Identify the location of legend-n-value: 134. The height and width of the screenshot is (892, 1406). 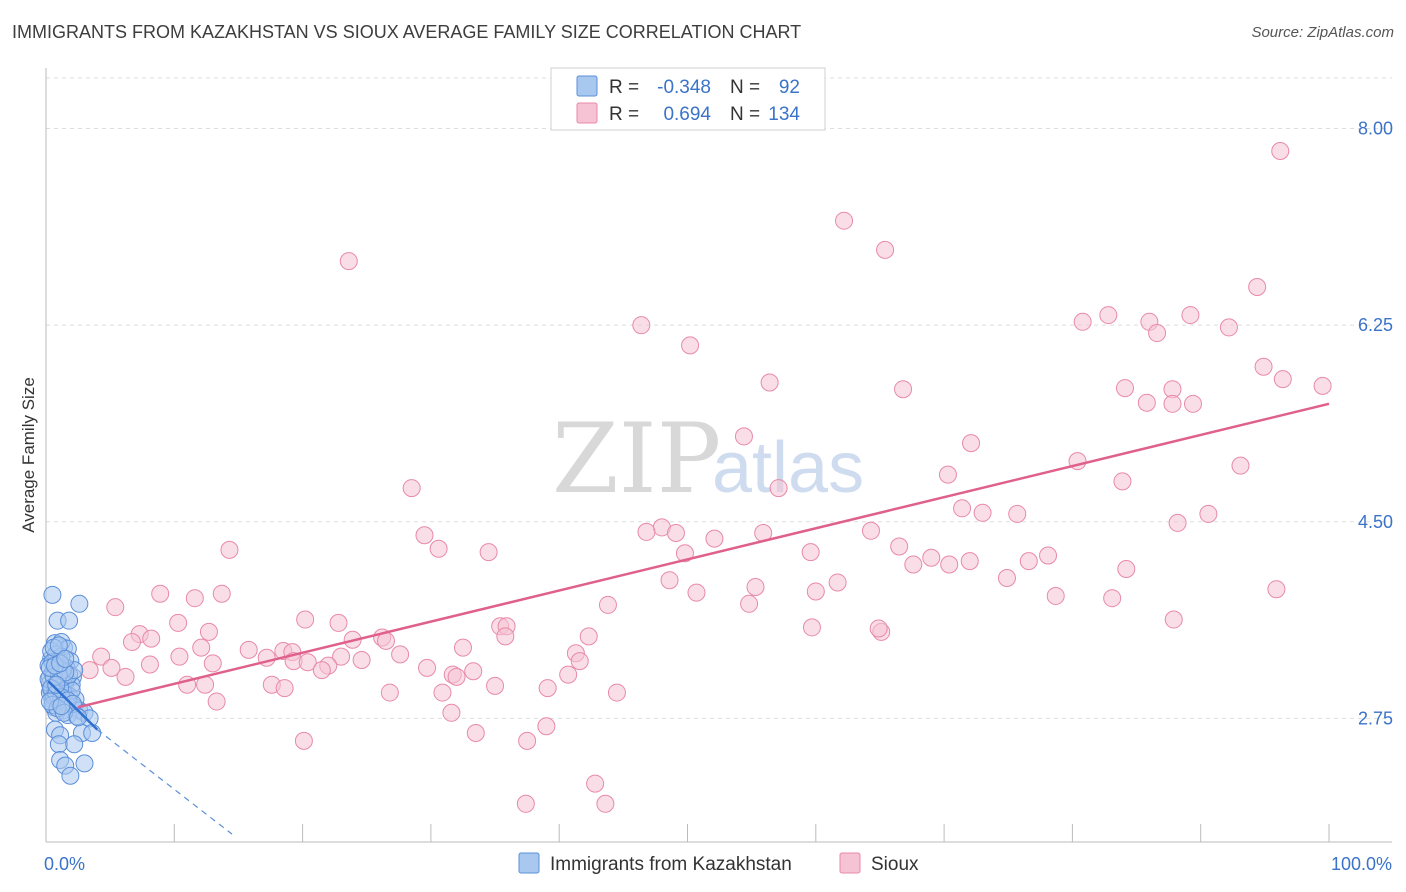
(784, 114).